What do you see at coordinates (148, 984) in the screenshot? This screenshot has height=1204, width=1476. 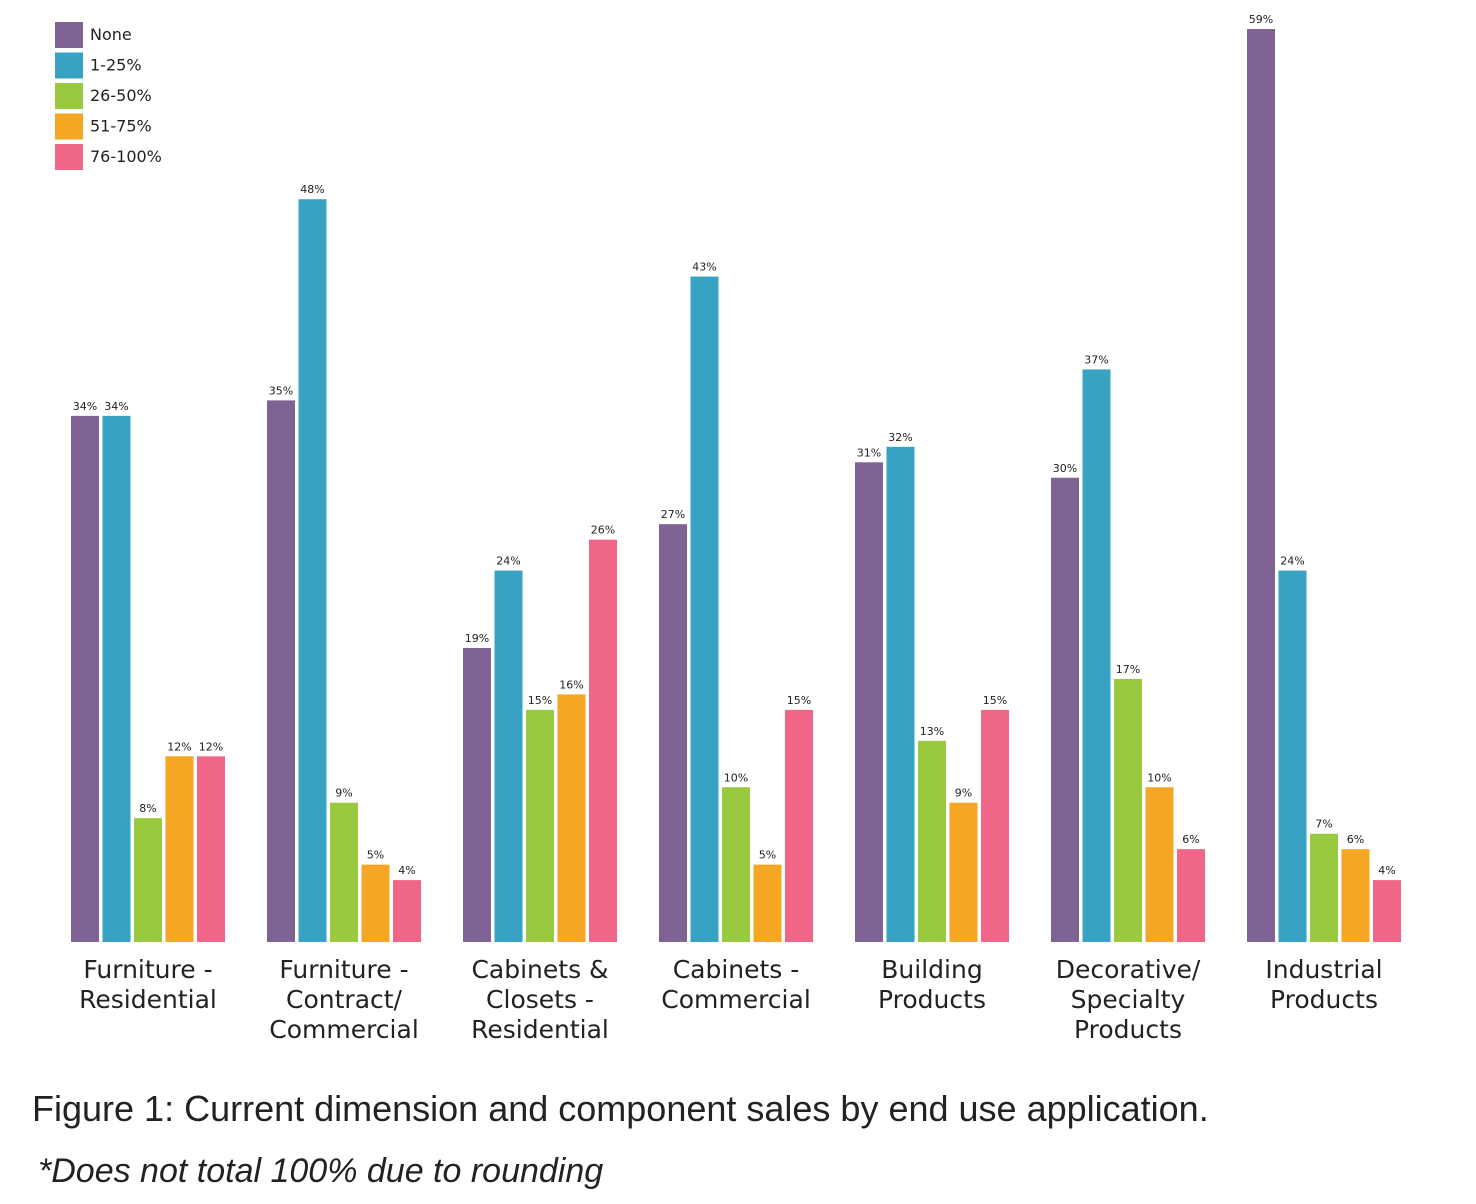 I see `category-label: Furniture -Residential` at bounding box center [148, 984].